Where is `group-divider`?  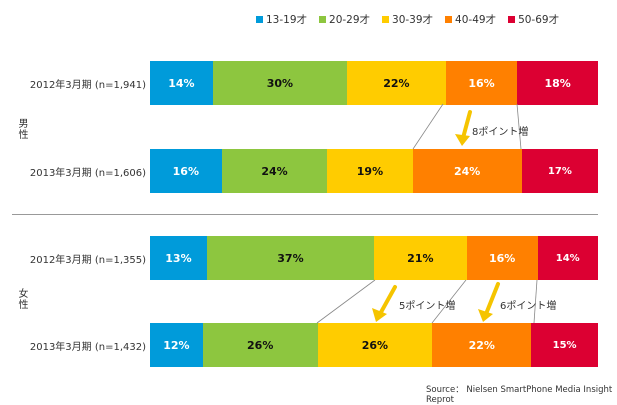
group-divider is located at coordinates (305, 214).